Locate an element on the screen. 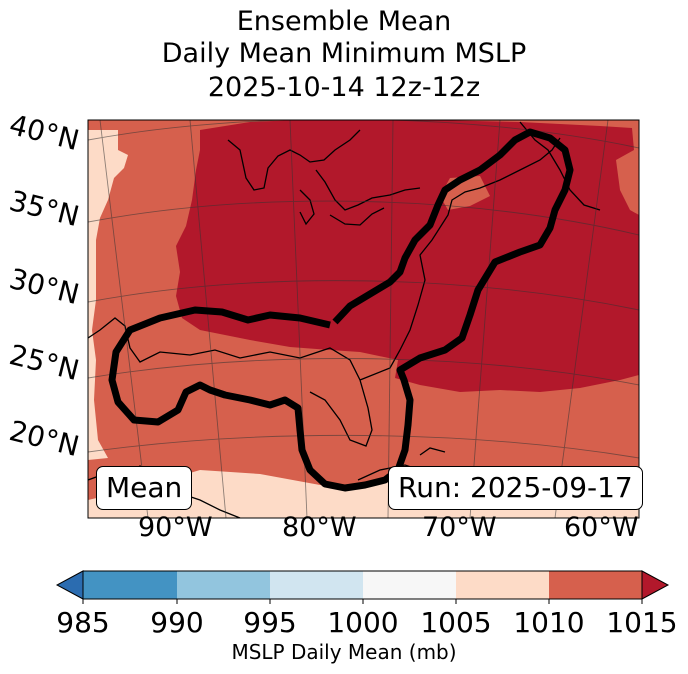 The height and width of the screenshot is (674, 688). colorbar-tick-1015: 1015 is located at coordinates (642, 622).